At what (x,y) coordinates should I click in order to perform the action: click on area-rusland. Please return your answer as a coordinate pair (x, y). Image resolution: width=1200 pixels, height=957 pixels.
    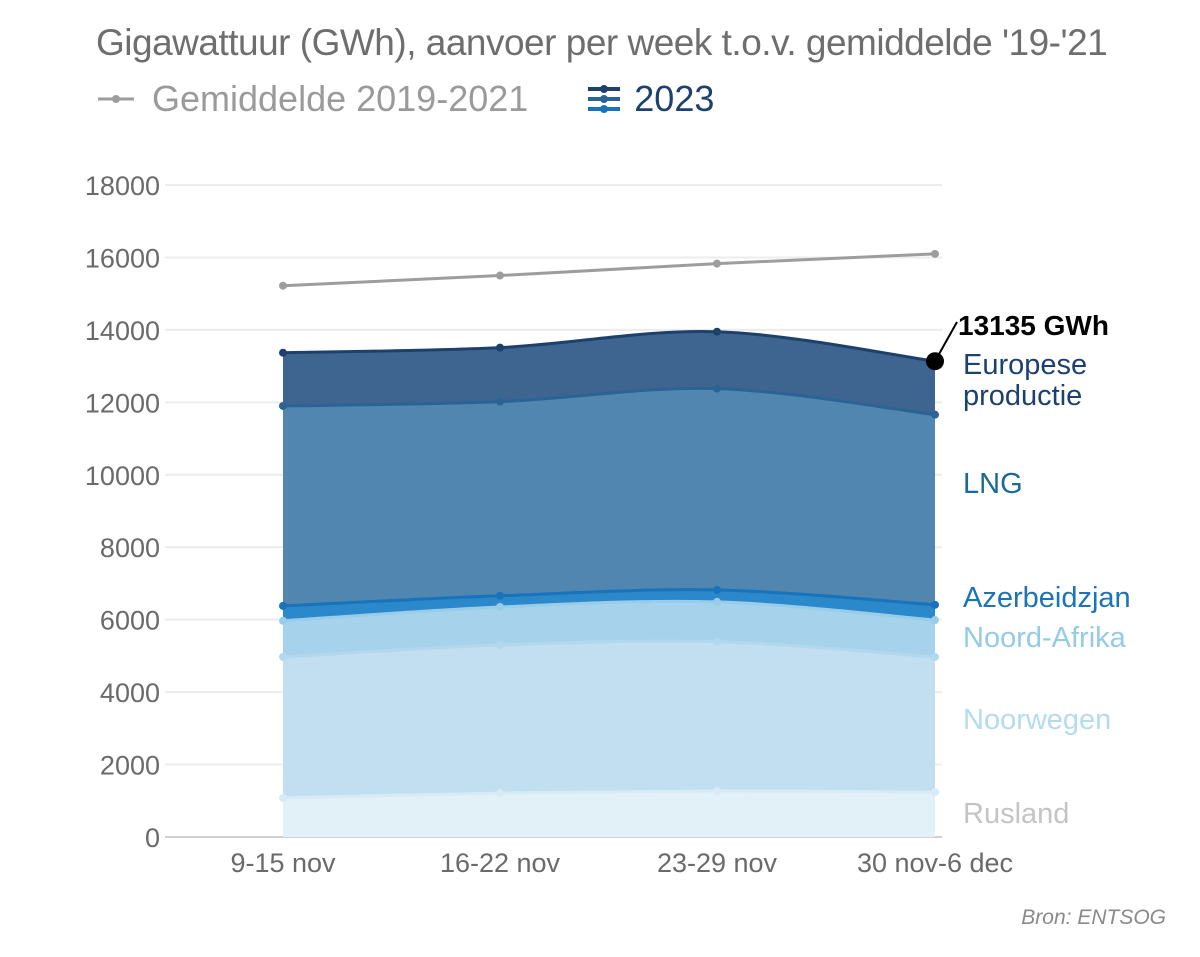
    Looking at the image, I should click on (609, 813).